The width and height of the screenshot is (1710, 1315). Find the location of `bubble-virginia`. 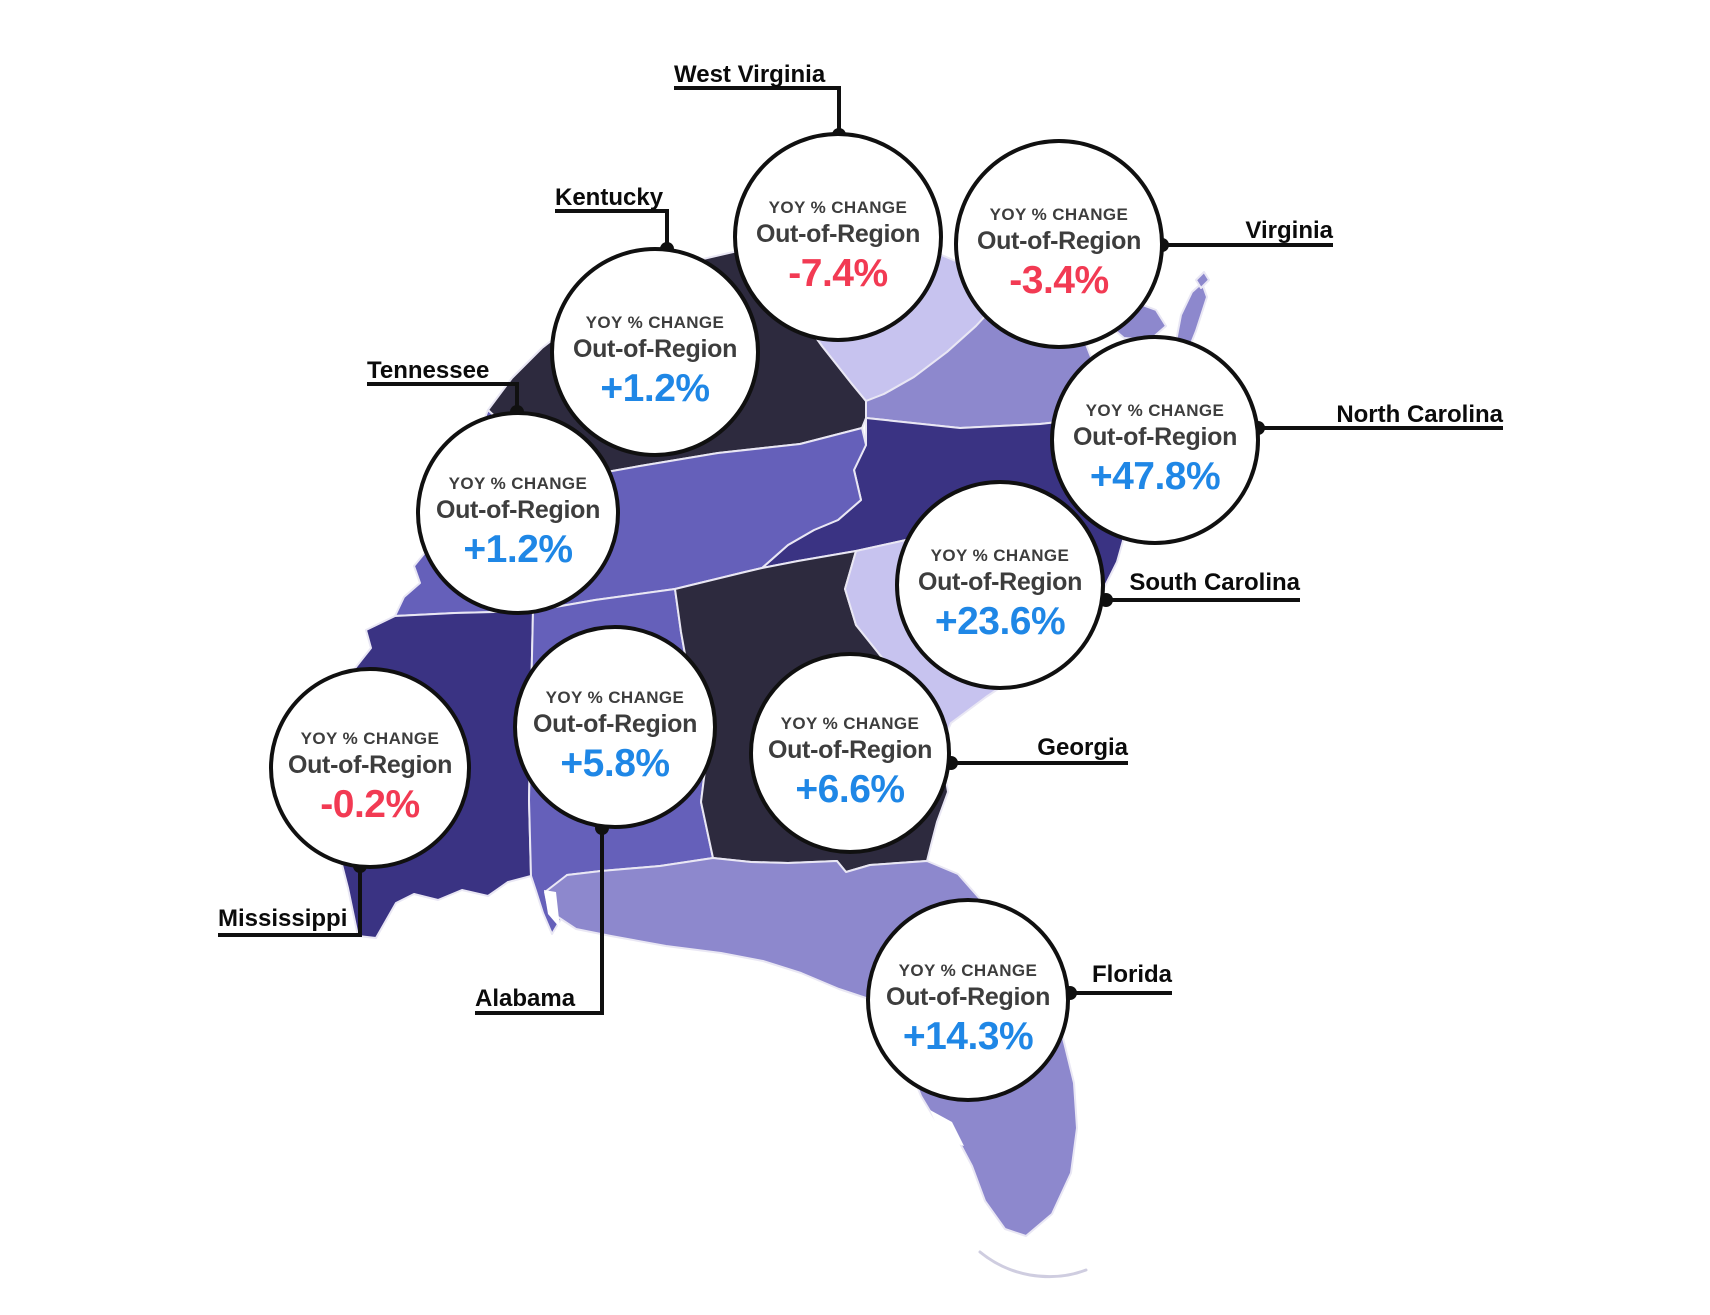

bubble-virginia is located at coordinates (1059, 244).